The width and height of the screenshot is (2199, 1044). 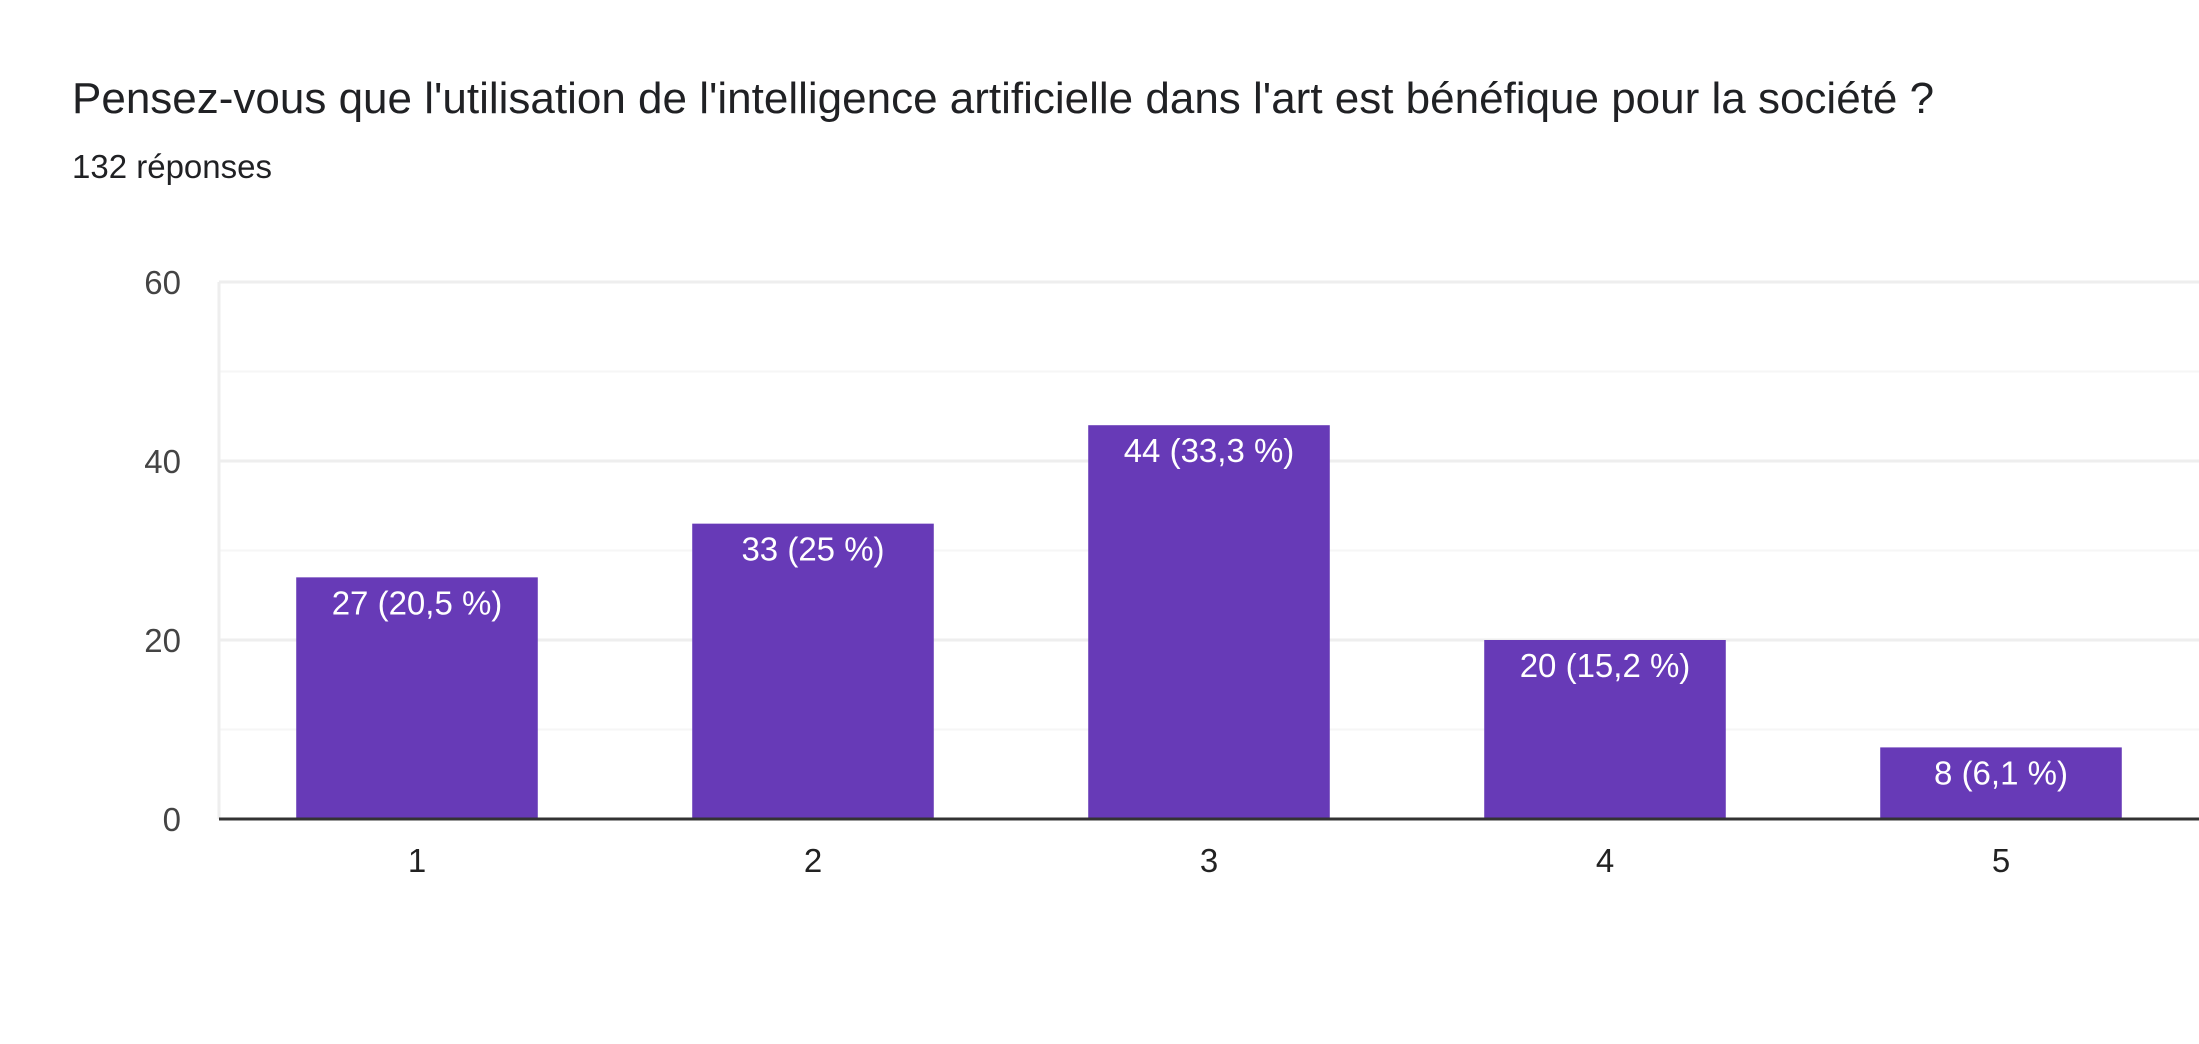 I want to click on y-tick-label: 60, so click(x=162, y=282).